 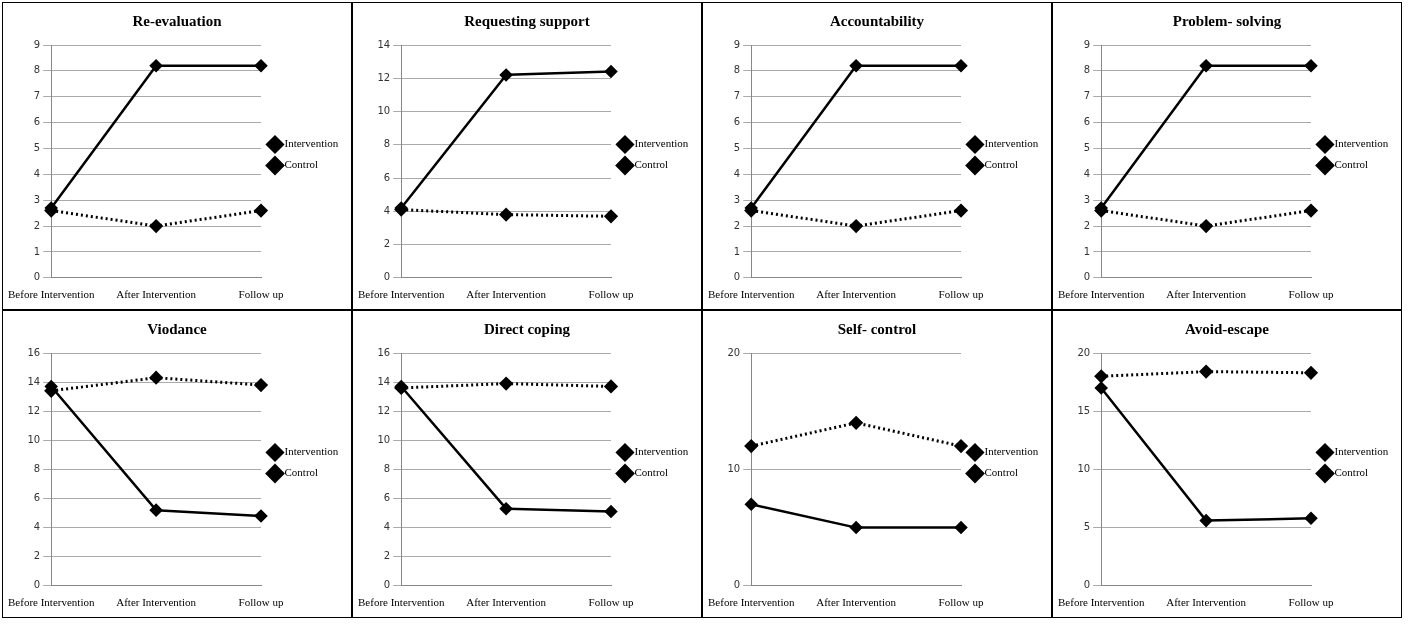 I want to click on chart-title: Viodance, so click(x=177, y=328).